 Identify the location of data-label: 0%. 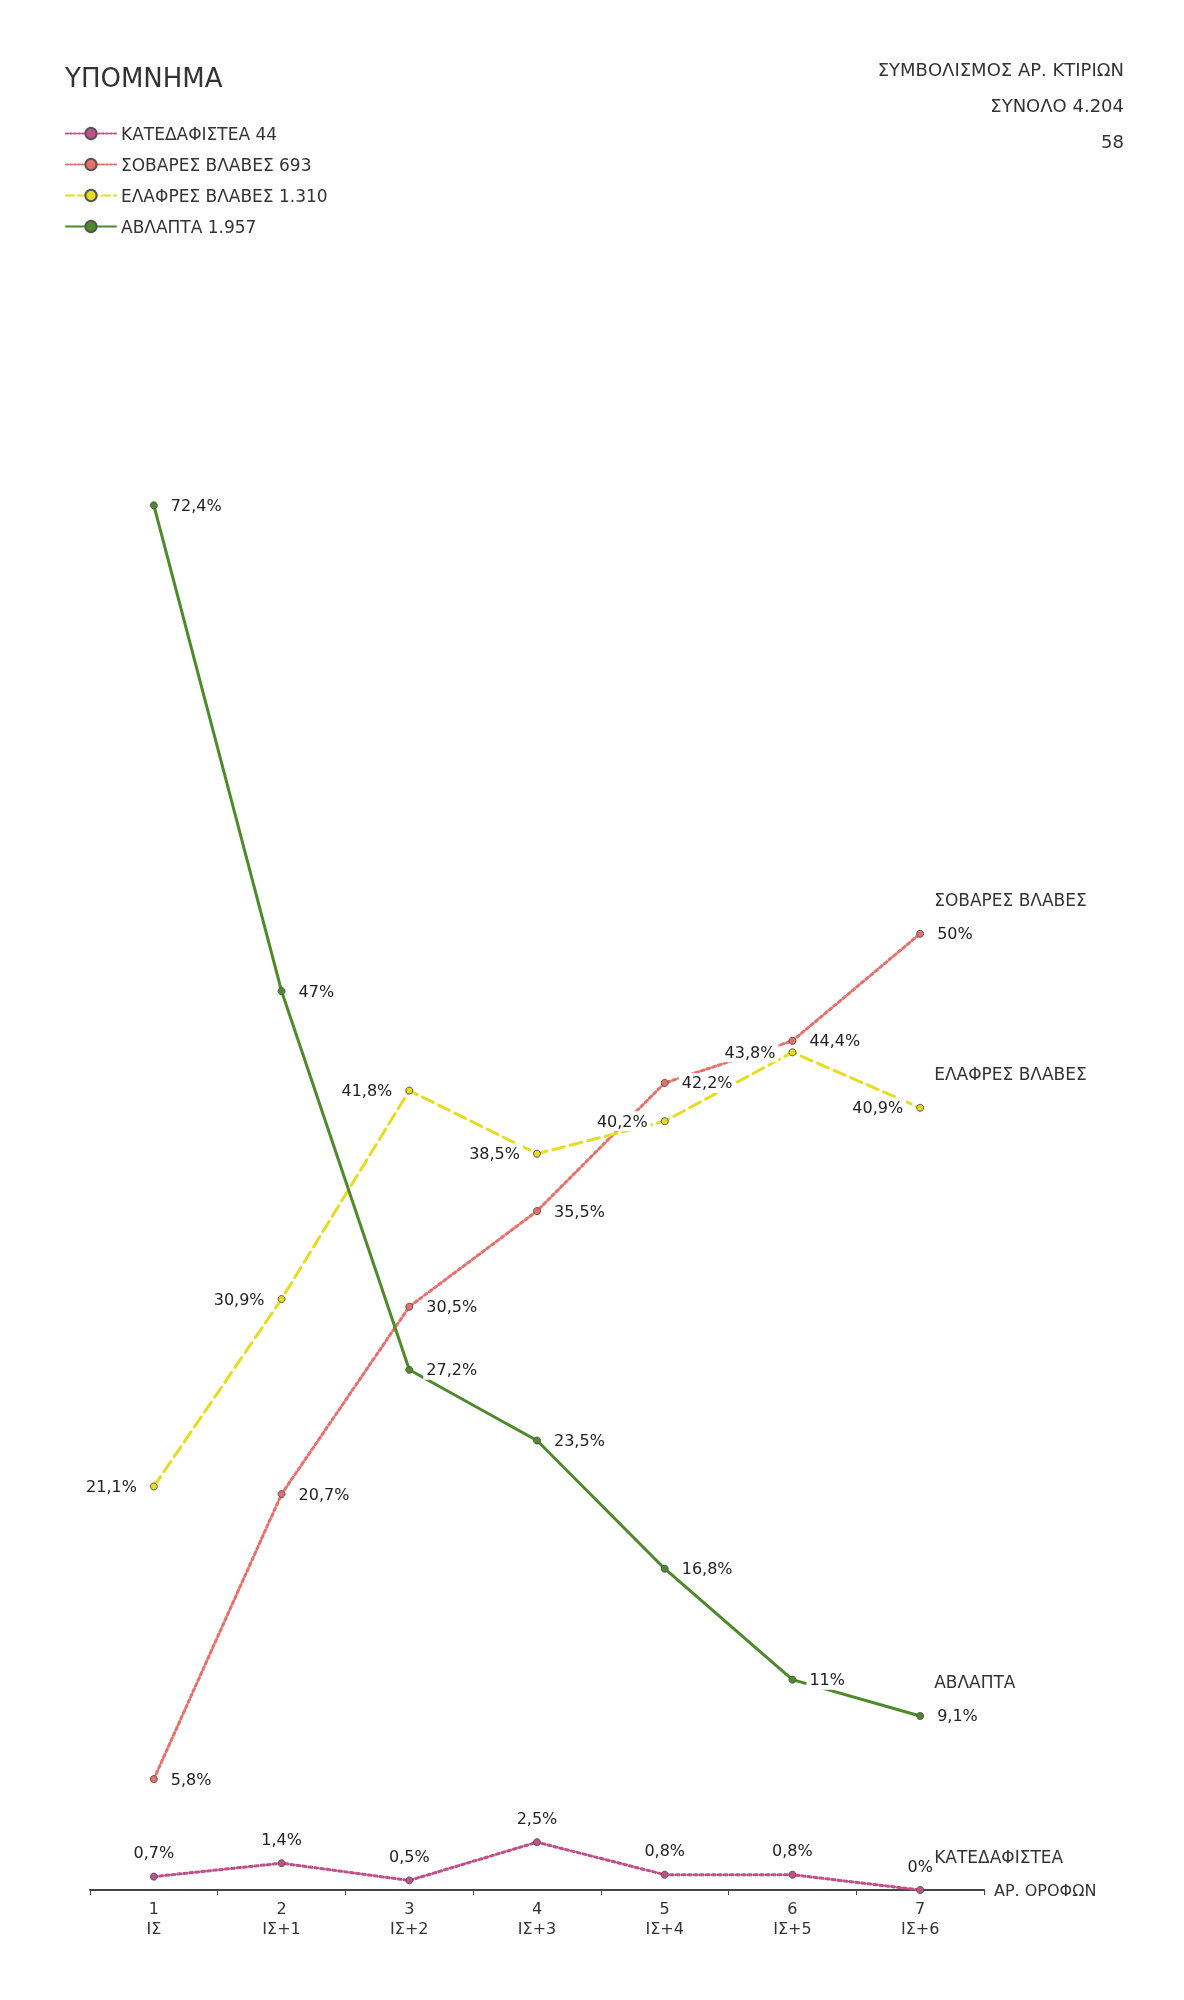
(920, 1866).